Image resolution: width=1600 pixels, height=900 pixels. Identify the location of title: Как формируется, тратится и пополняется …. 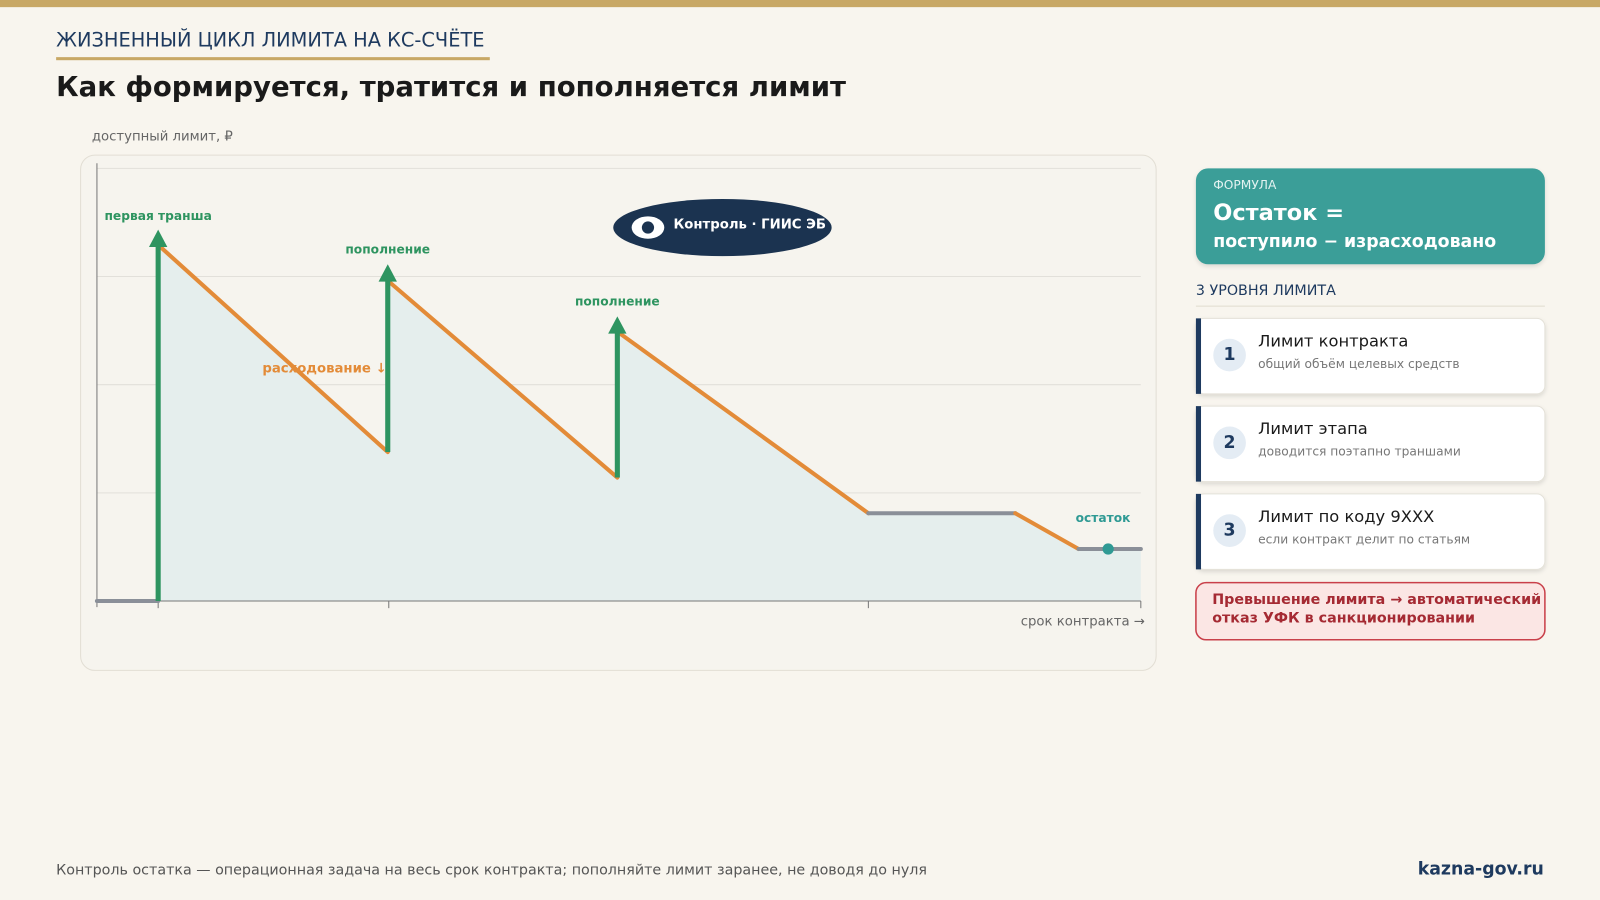
(451, 87).